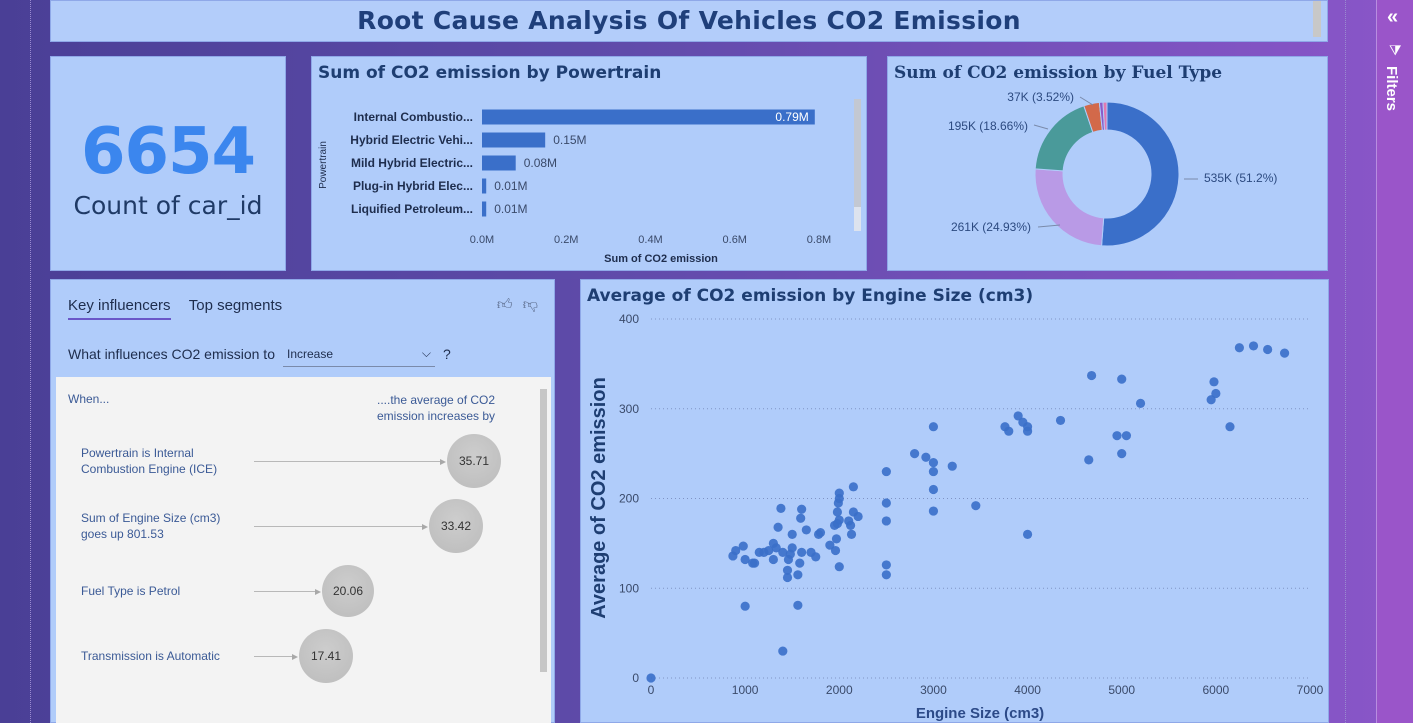  What do you see at coordinates (1041, 127) in the screenshot?
I see `donut-leader-line` at bounding box center [1041, 127].